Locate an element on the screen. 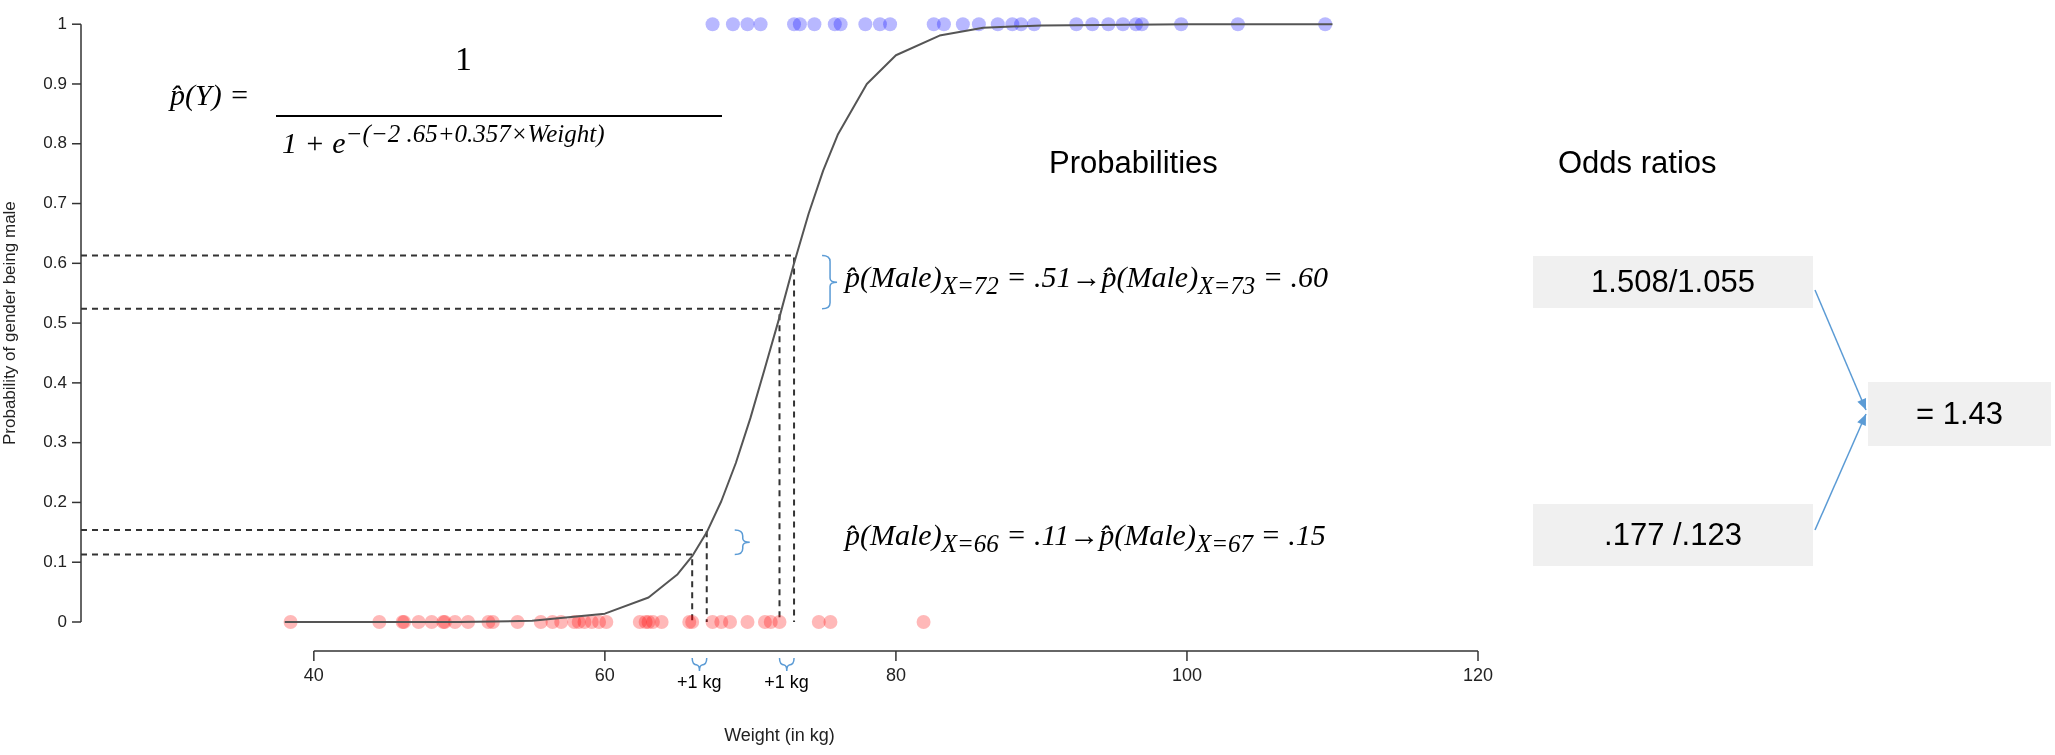  y-tick-label: 0.2 is located at coordinates (55, 502).